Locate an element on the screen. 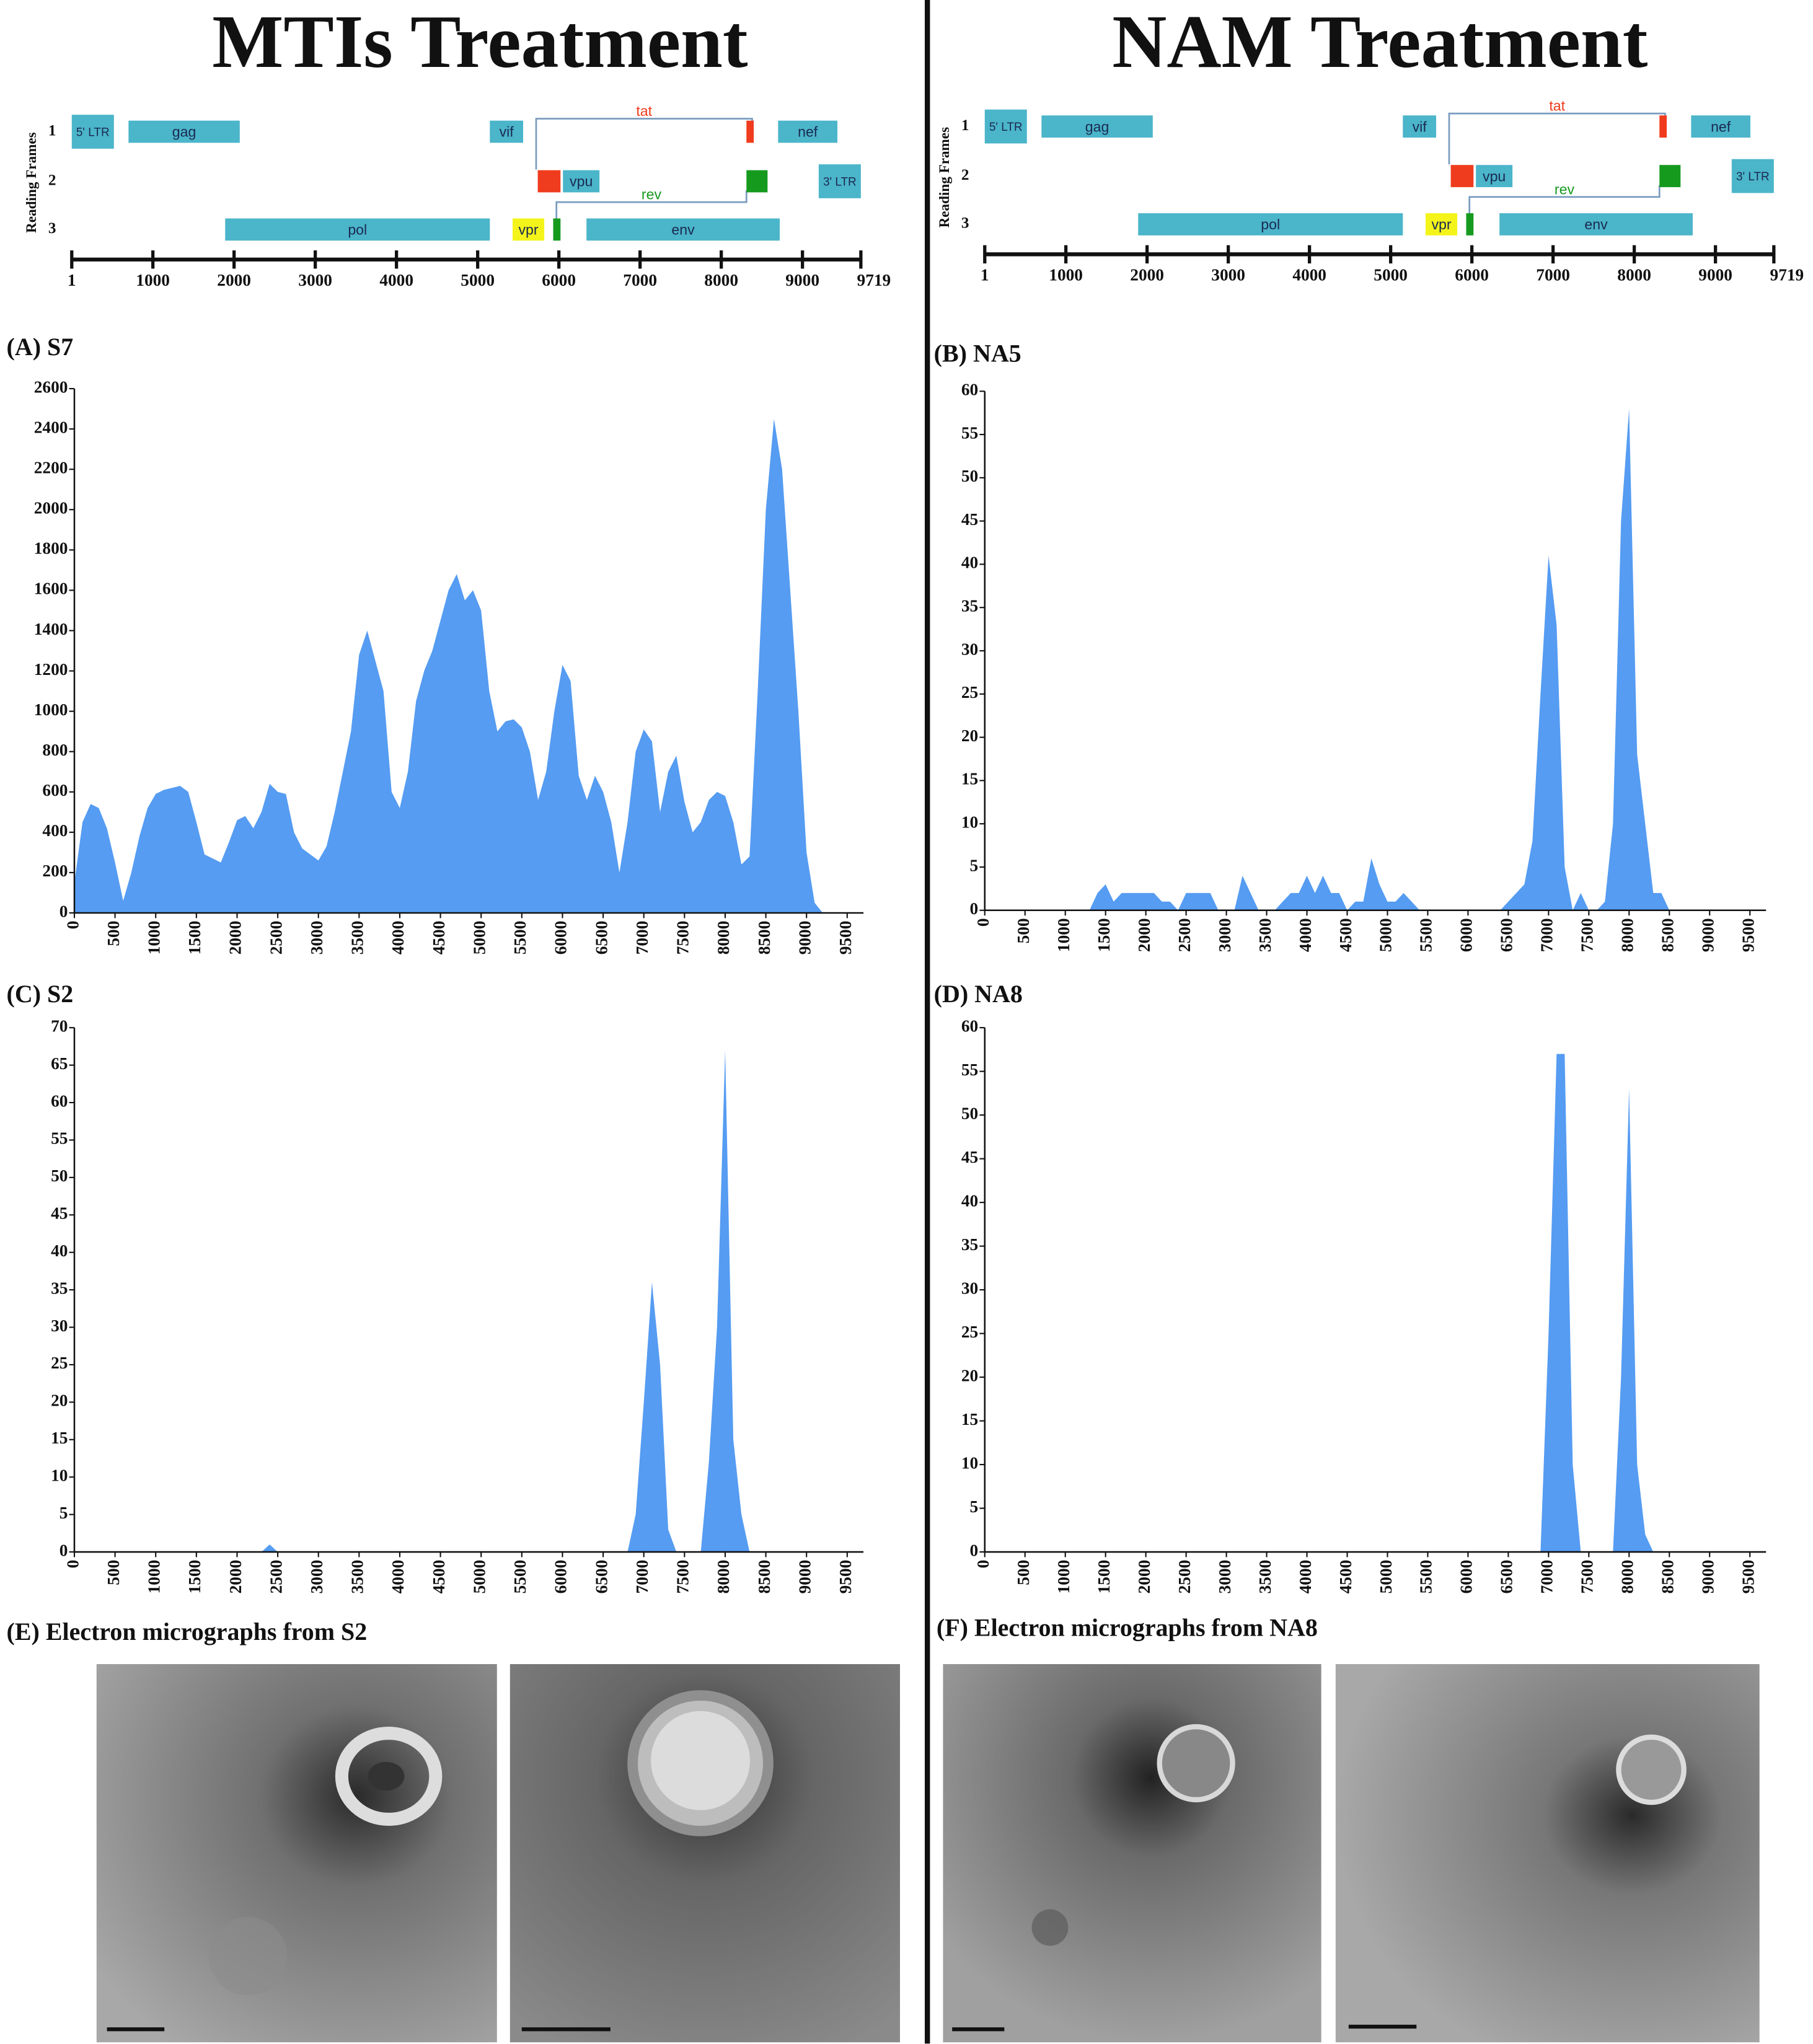 The height and width of the screenshot is (2044, 1813). chart-title: (A) S7 is located at coordinates (40, 347).